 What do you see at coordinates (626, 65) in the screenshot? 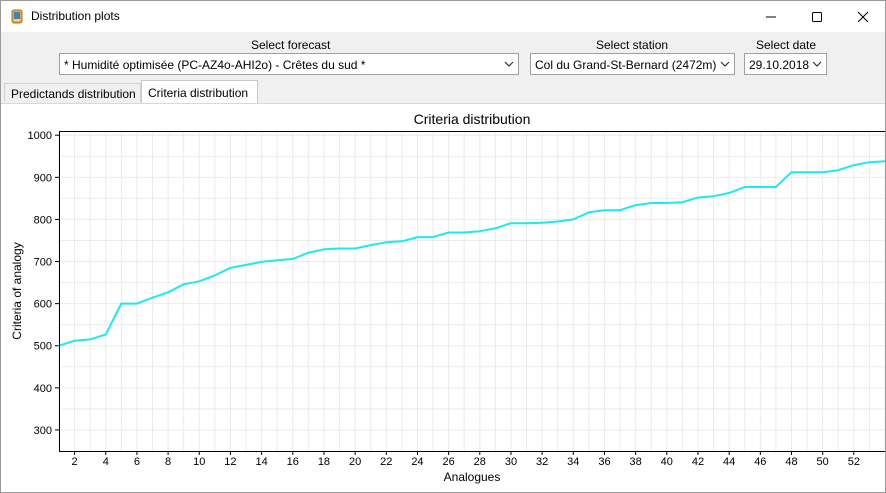
I see `station-value: Col du Grand-St-Bernard (2472m)` at bounding box center [626, 65].